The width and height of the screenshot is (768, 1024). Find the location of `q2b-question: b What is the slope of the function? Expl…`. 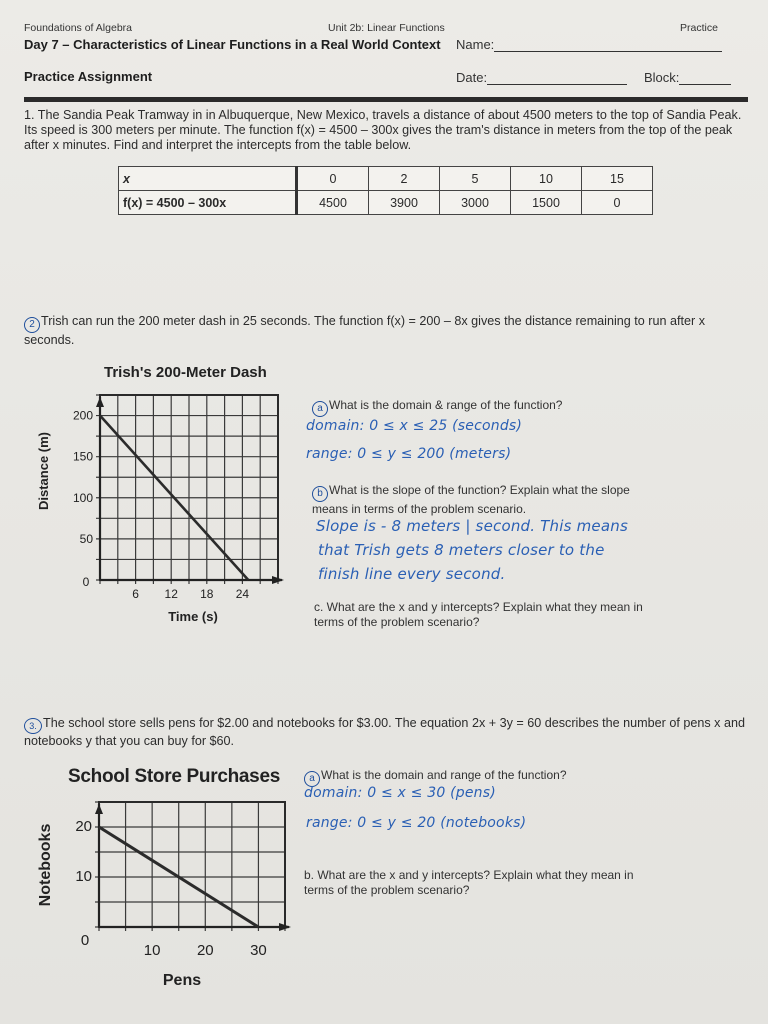

q2b-question: b What is the slope of the function? Expl… is located at coordinates (471, 499).